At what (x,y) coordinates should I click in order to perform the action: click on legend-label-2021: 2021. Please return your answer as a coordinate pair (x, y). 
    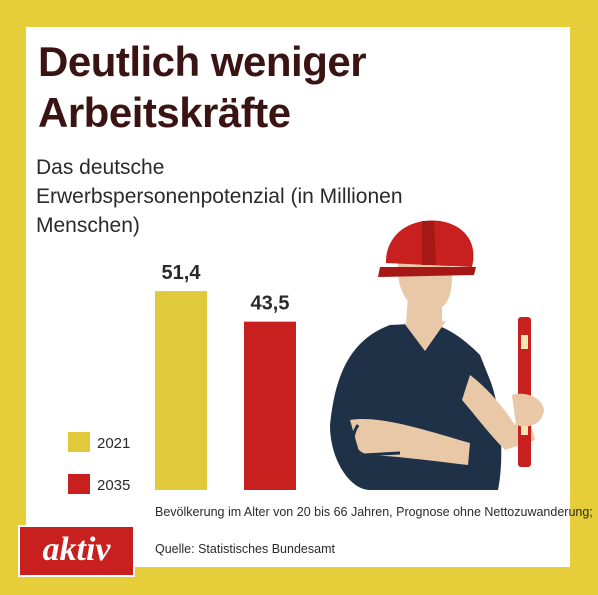
    Looking at the image, I should click on (113, 443).